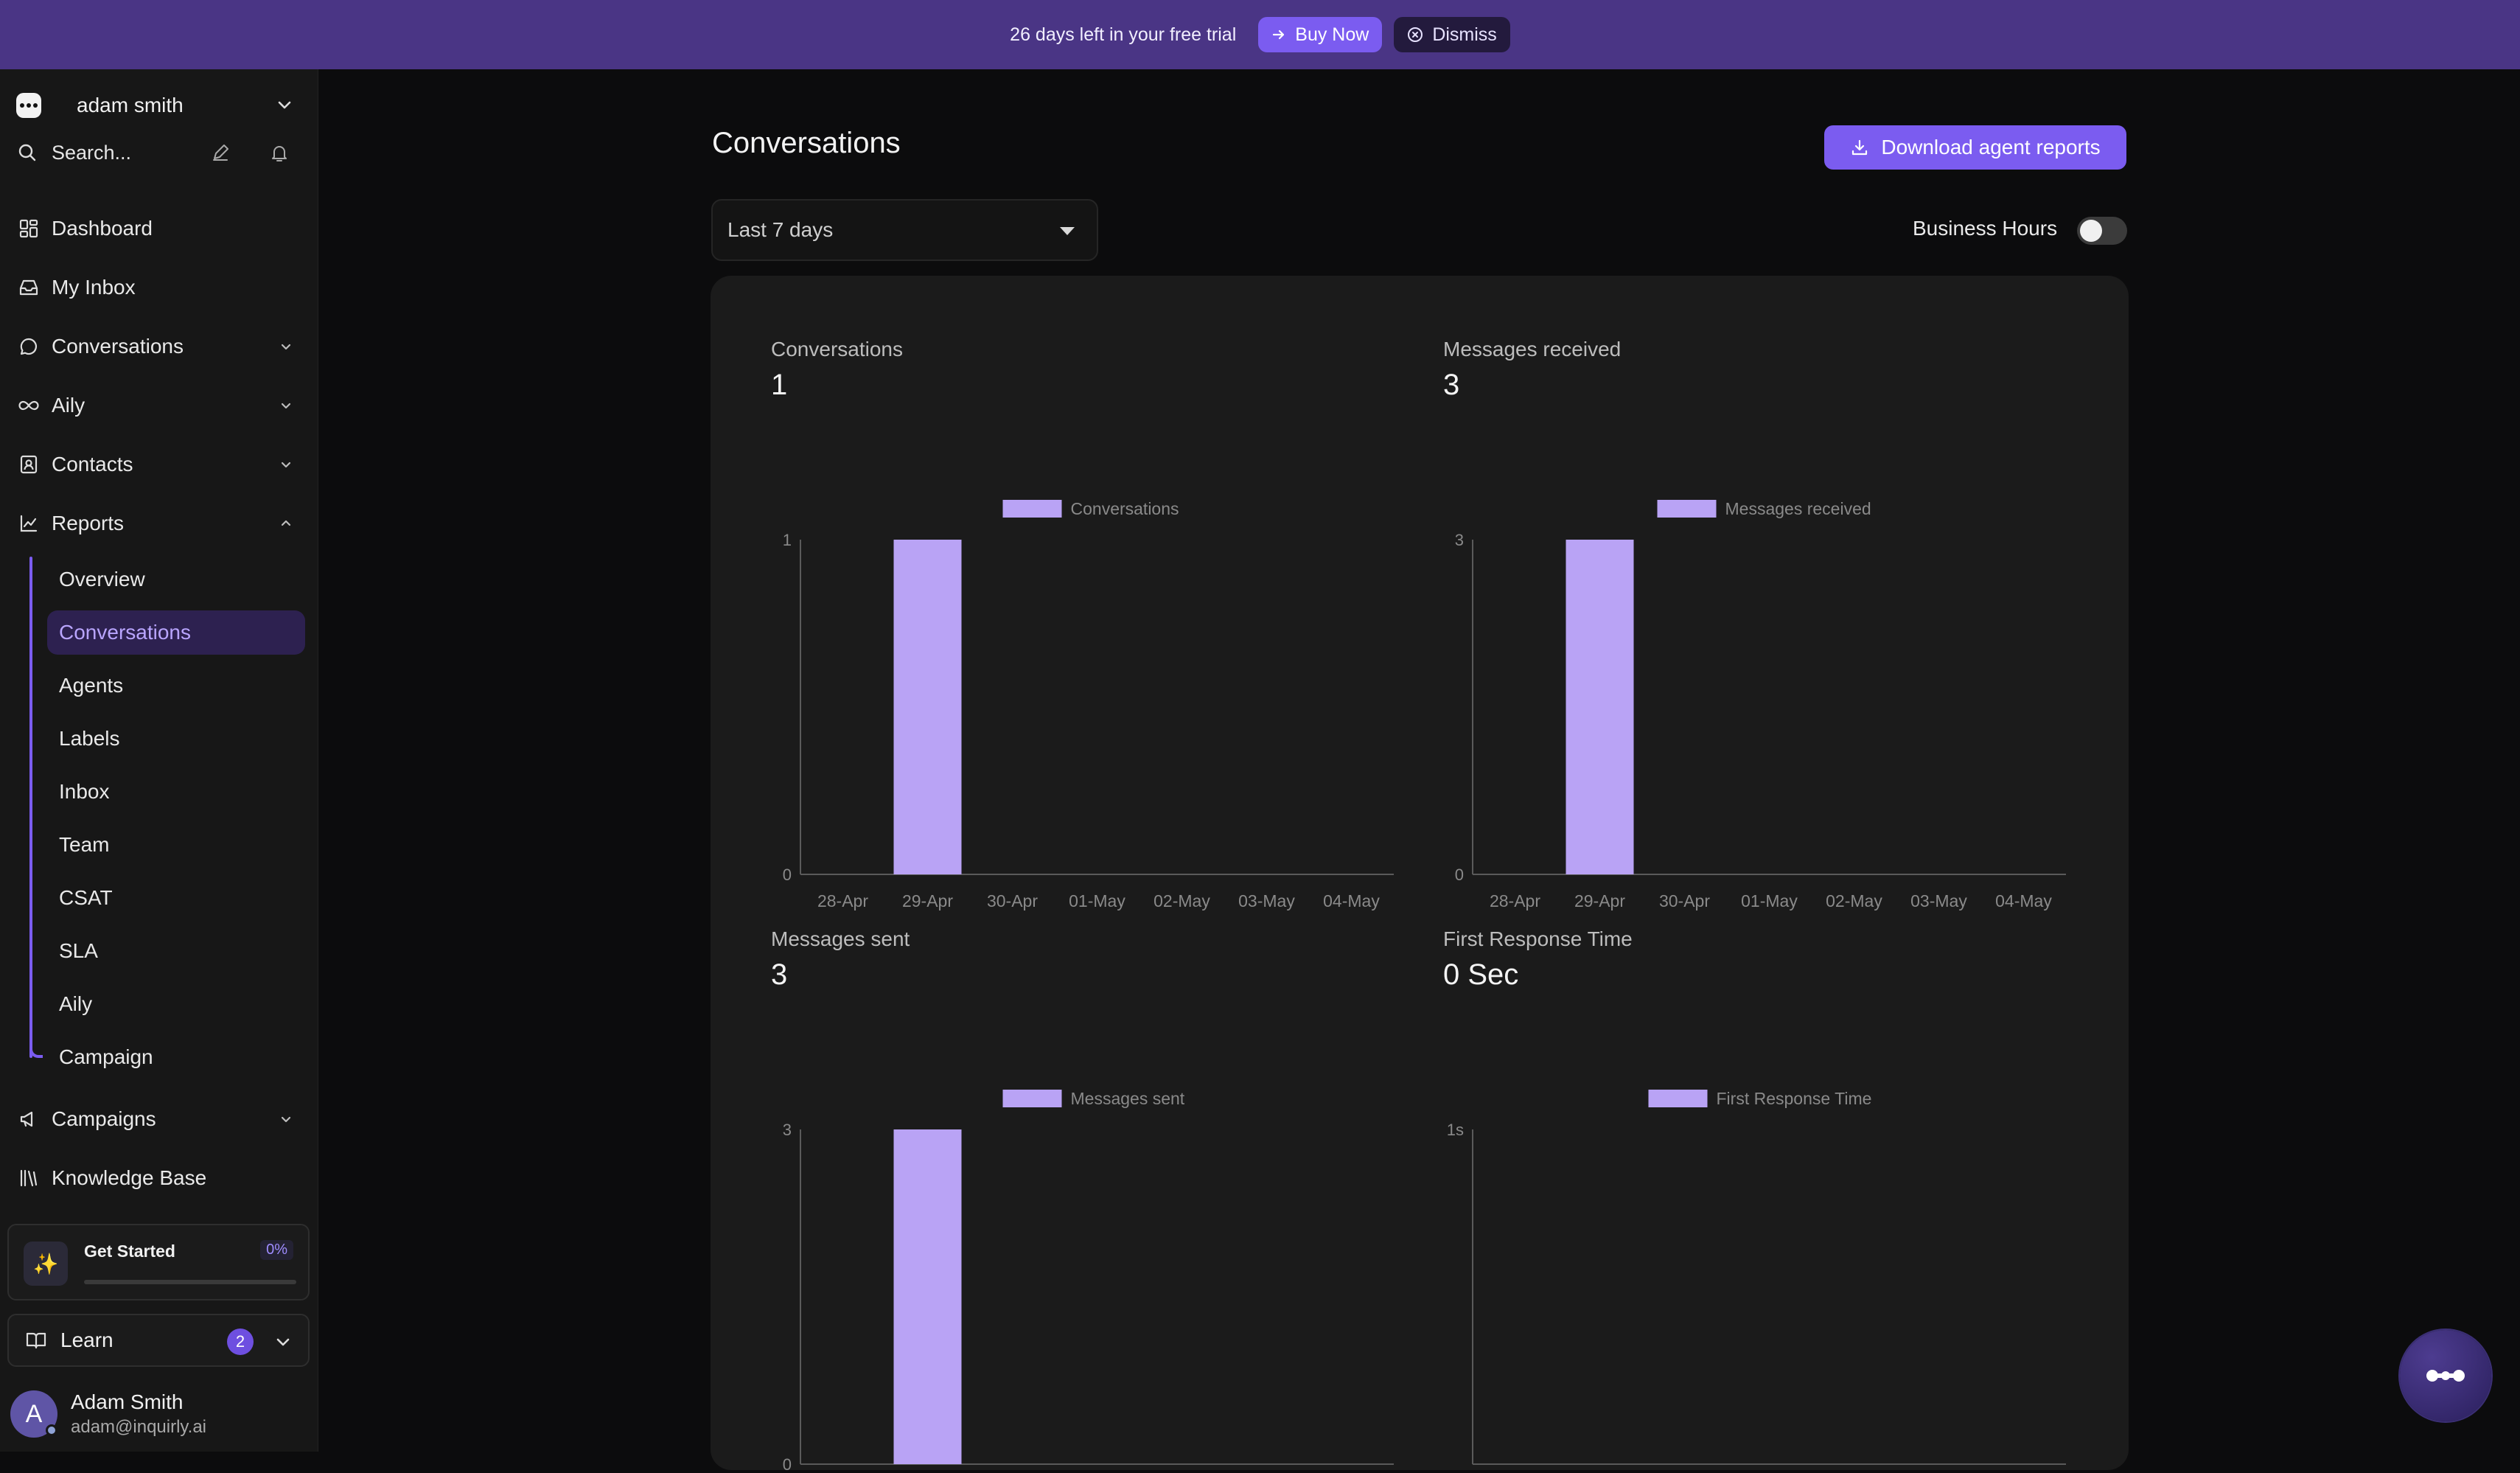 Image resolution: width=2520 pixels, height=1473 pixels. Describe the element at coordinates (87, 1340) in the screenshot. I see `learn-label: Learn` at that location.